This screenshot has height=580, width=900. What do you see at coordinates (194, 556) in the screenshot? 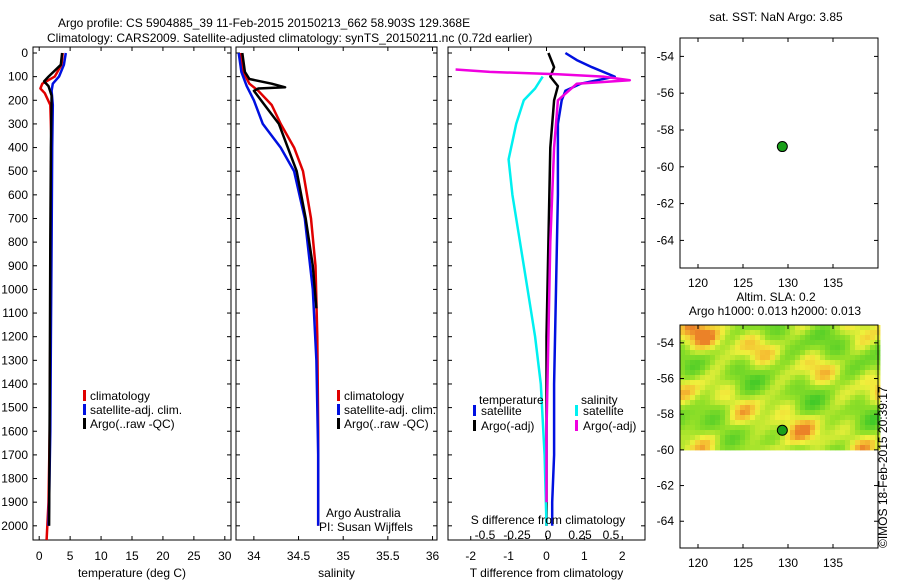
I see `x-tick-label: 25` at bounding box center [194, 556].